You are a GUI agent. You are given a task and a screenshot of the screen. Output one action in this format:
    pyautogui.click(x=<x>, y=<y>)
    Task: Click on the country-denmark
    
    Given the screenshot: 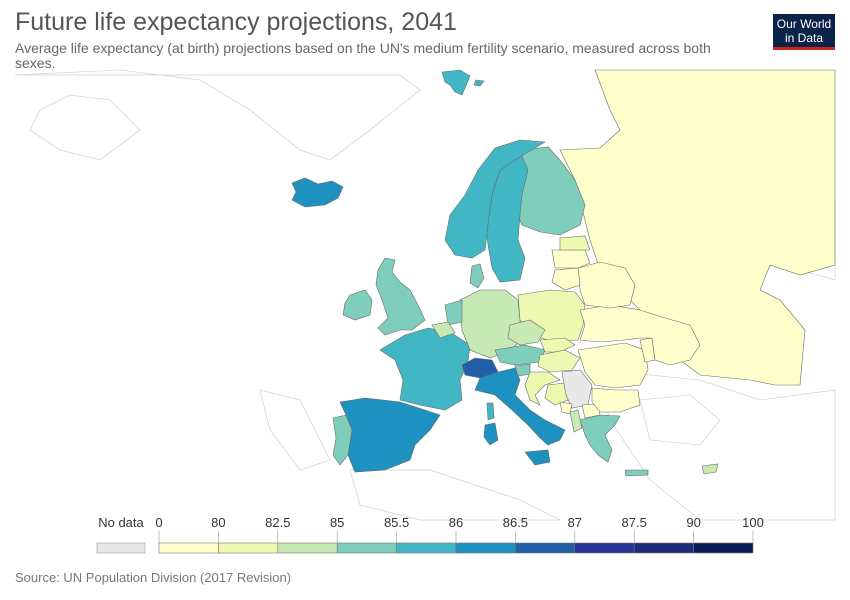 What is the action you would take?
    pyautogui.click(x=477, y=276)
    